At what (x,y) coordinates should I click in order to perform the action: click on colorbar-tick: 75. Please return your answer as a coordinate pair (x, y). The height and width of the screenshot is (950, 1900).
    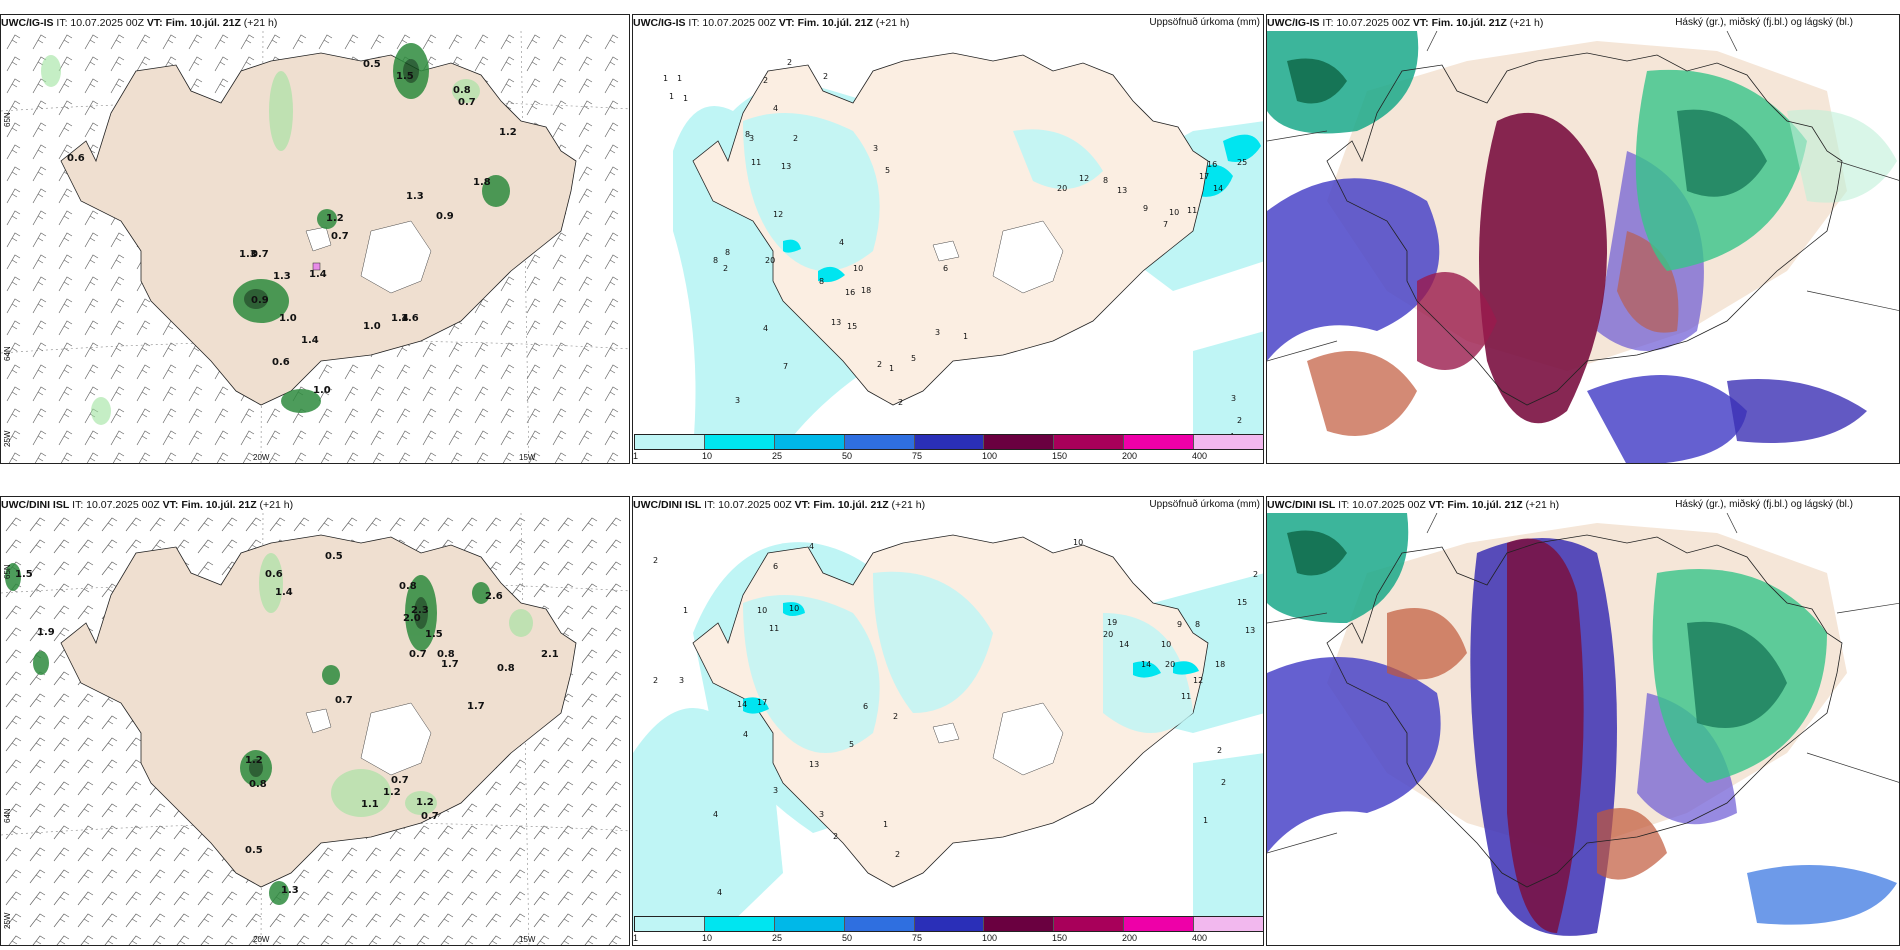
    Looking at the image, I should click on (917, 456).